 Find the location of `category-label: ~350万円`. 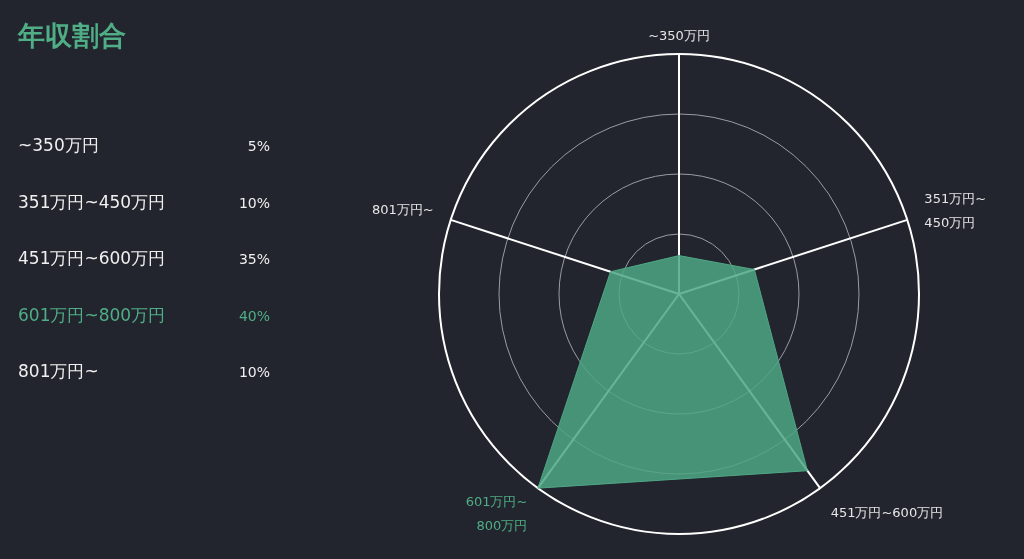

category-label: ~350万円 is located at coordinates (58, 145).